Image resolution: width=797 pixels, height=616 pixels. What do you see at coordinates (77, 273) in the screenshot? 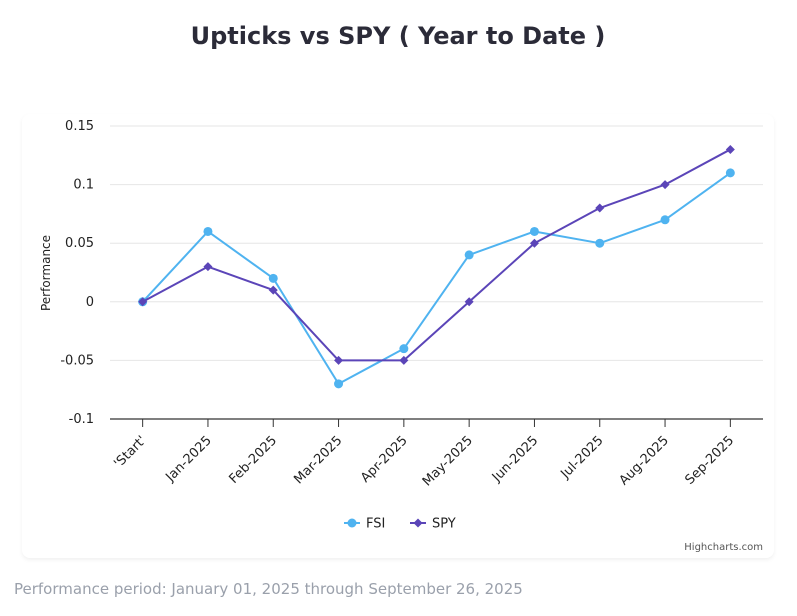
I see `y-axis: 0.15 0.1 0.05 0 -0.05 -0.1` at bounding box center [77, 273].